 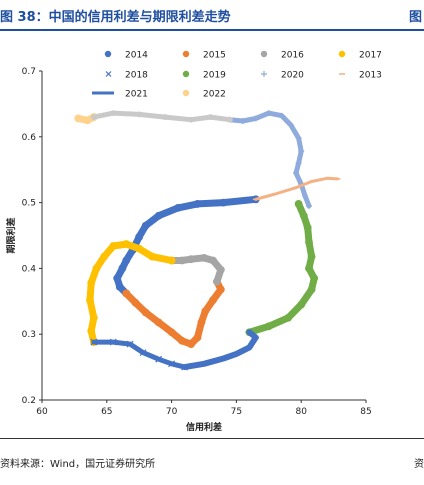 What do you see at coordinates (237, 75) in the screenshot?
I see `legend: 2014 2015 2016 2017 2018 2019 2020 2013 2021 2022` at bounding box center [237, 75].